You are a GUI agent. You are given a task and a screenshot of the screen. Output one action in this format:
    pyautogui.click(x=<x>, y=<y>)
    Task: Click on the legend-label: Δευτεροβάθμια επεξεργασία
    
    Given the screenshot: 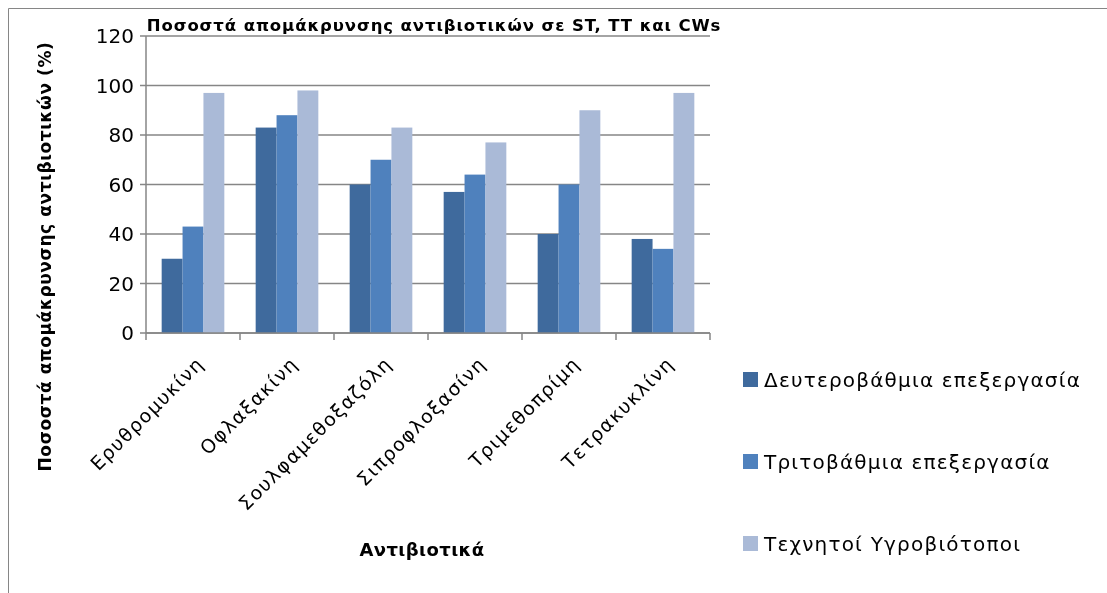 What is the action you would take?
    pyautogui.click(x=923, y=379)
    